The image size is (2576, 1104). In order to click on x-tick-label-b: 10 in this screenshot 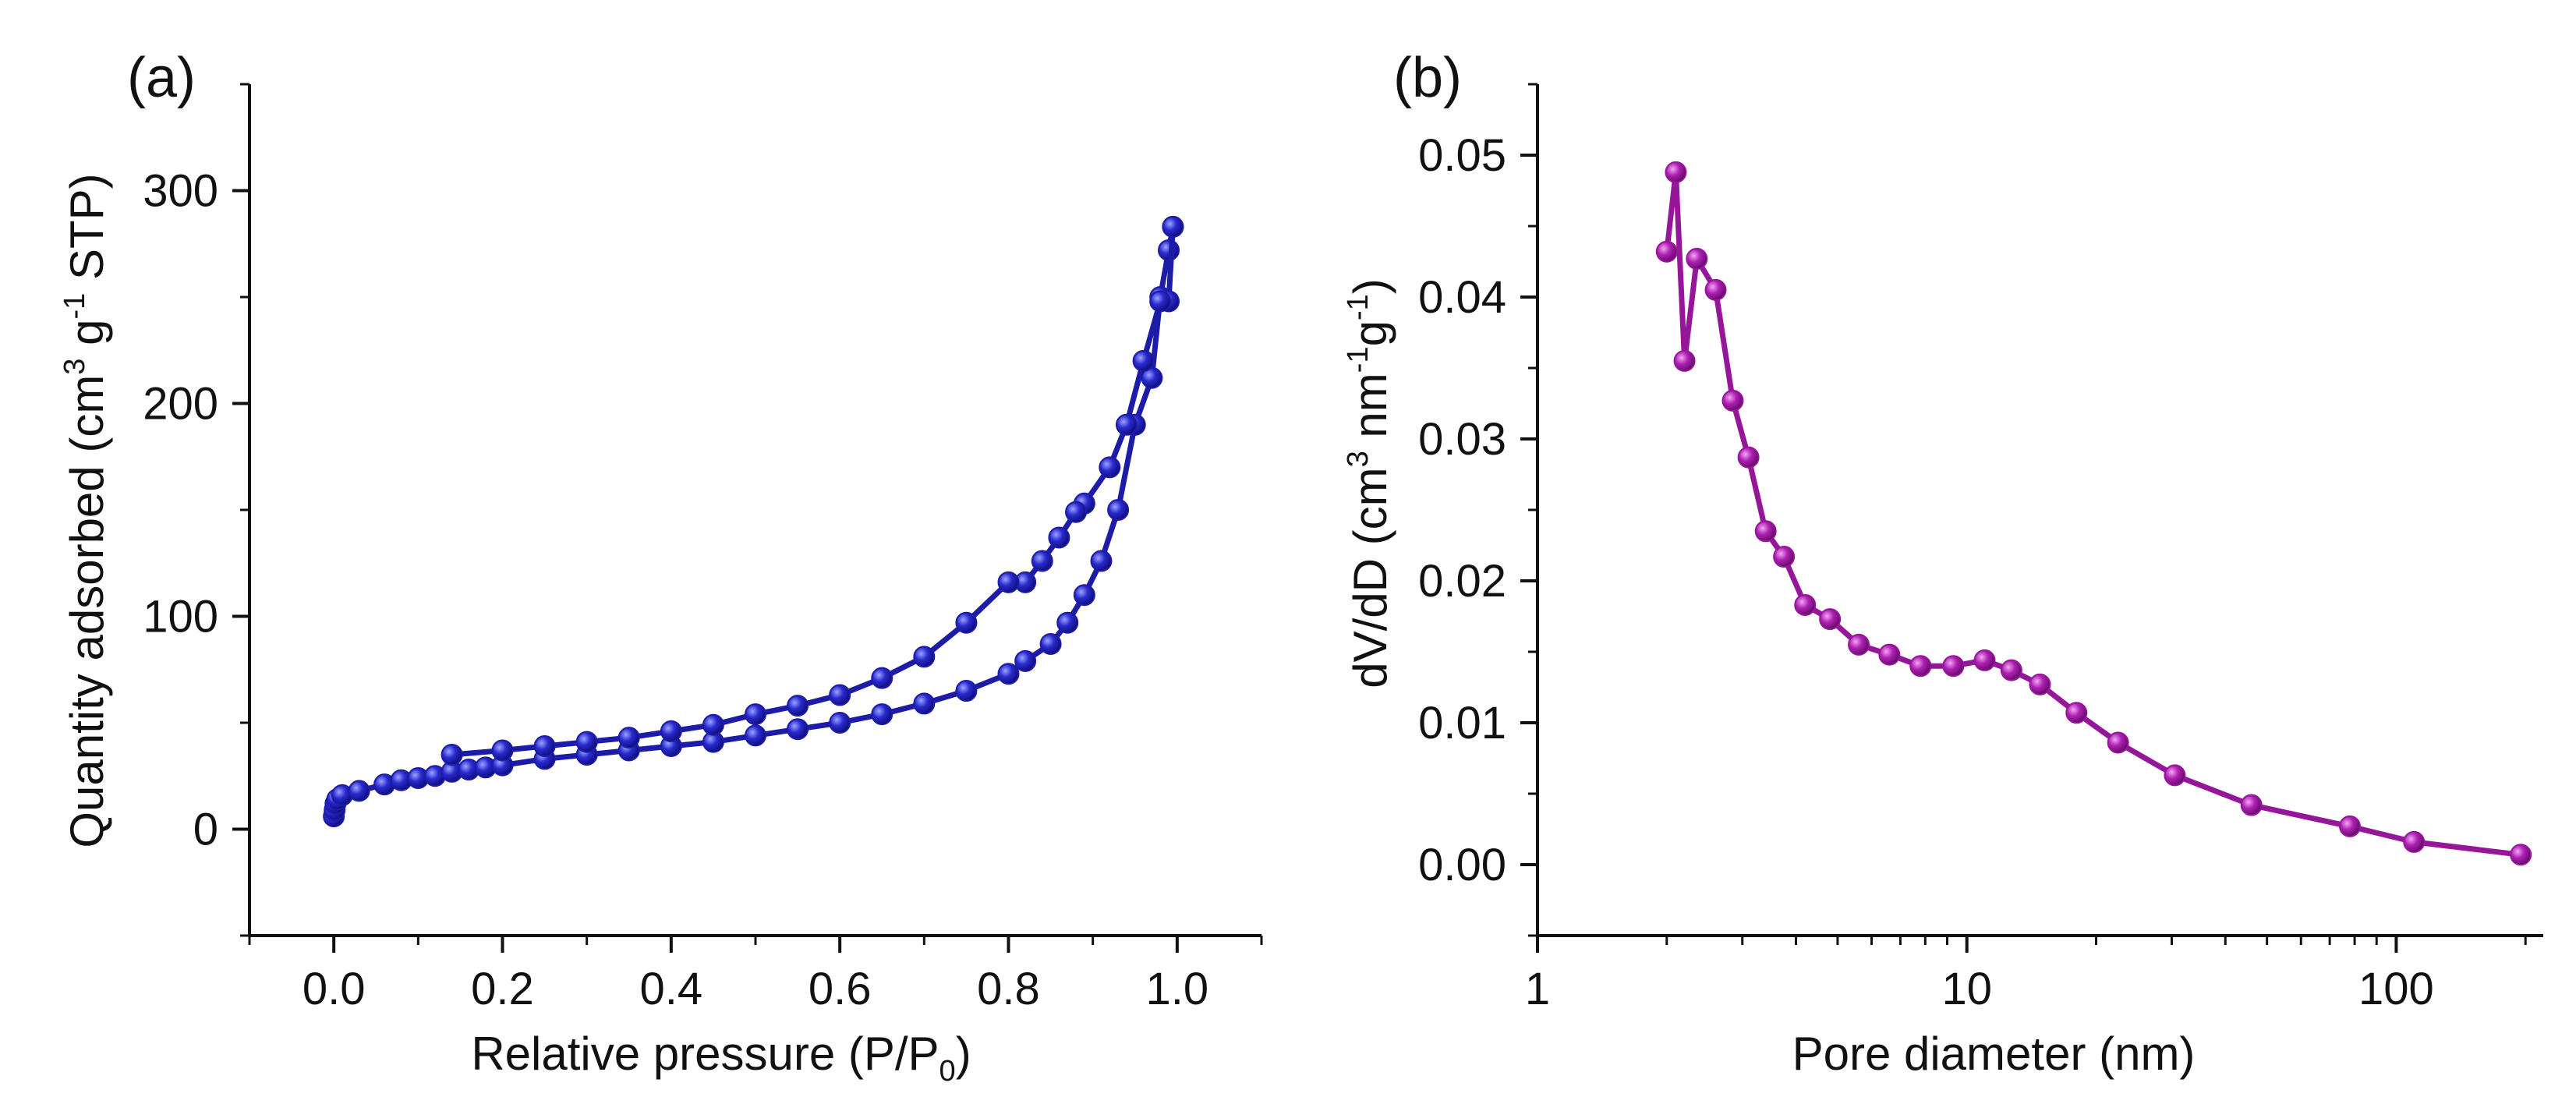, I will do `click(1966, 989)`.